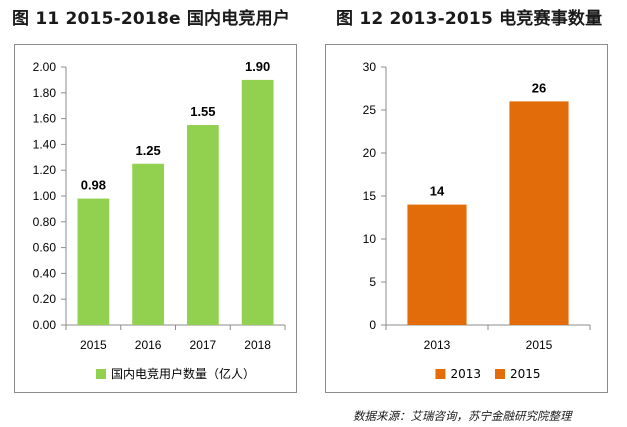 This screenshot has height=427, width=627. Describe the element at coordinates (469, 19) in the screenshot. I see `figure-12-title: 图 12 2013-2015 电竞赛事数量` at that location.